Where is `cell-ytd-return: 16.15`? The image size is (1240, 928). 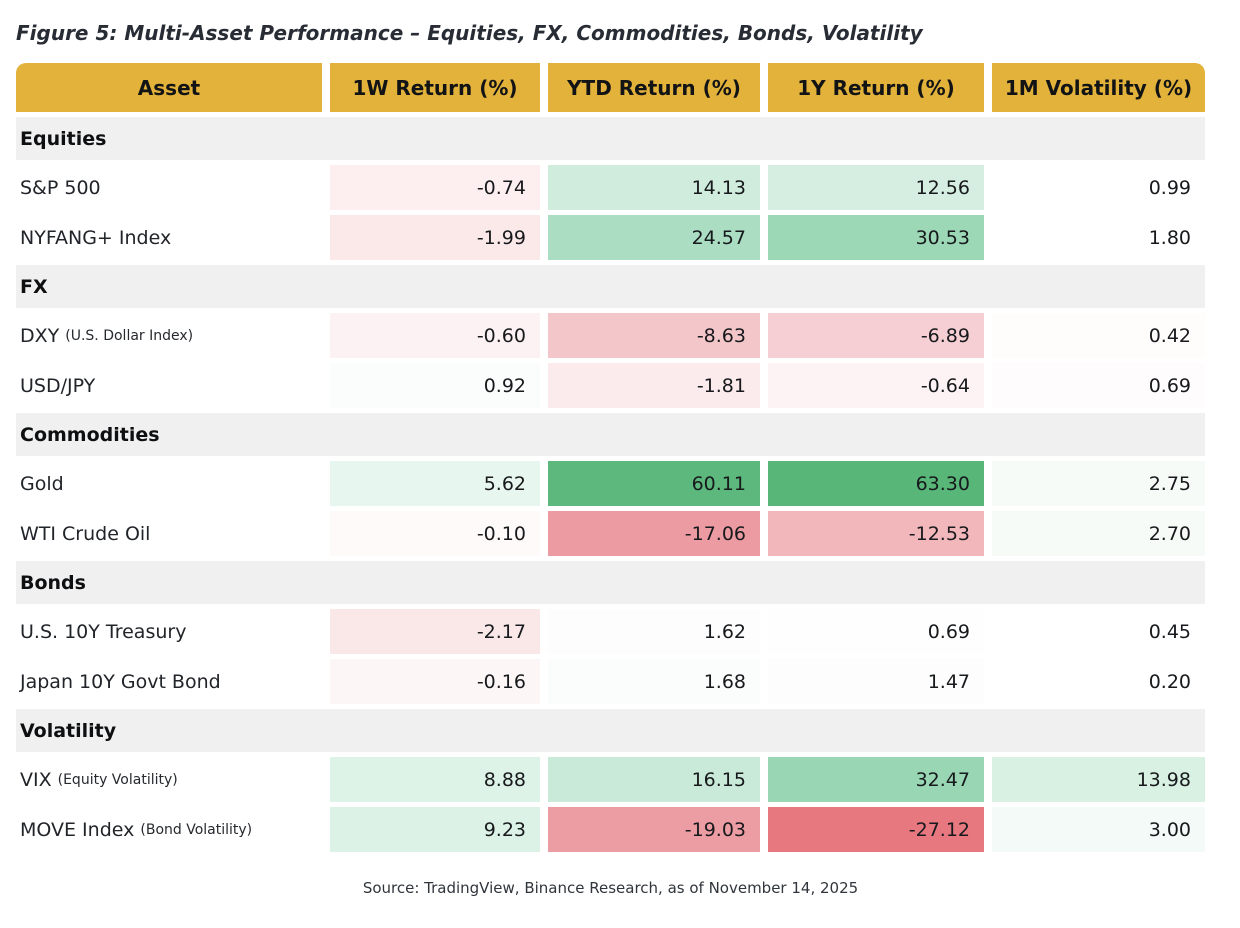 cell-ytd-return: 16.15 is located at coordinates (654, 779).